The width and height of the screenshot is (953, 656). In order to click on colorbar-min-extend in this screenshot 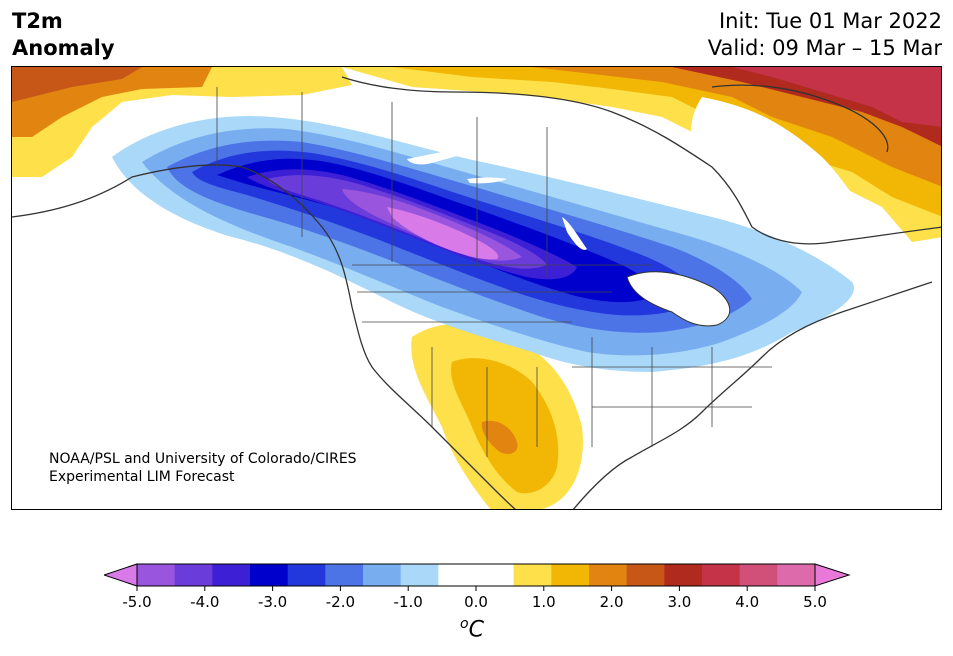, I will do `click(121, 575)`.